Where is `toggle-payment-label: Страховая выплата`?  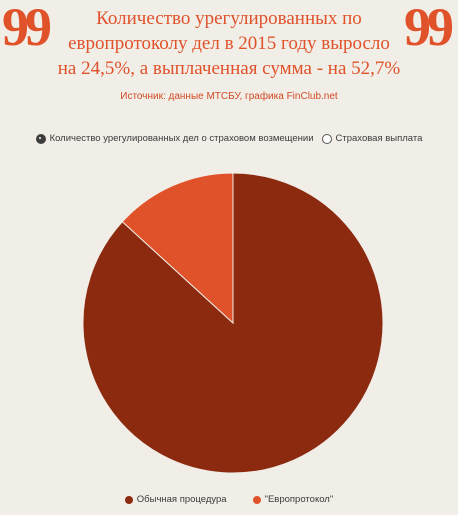 toggle-payment-label: Страховая выплата is located at coordinates (379, 138).